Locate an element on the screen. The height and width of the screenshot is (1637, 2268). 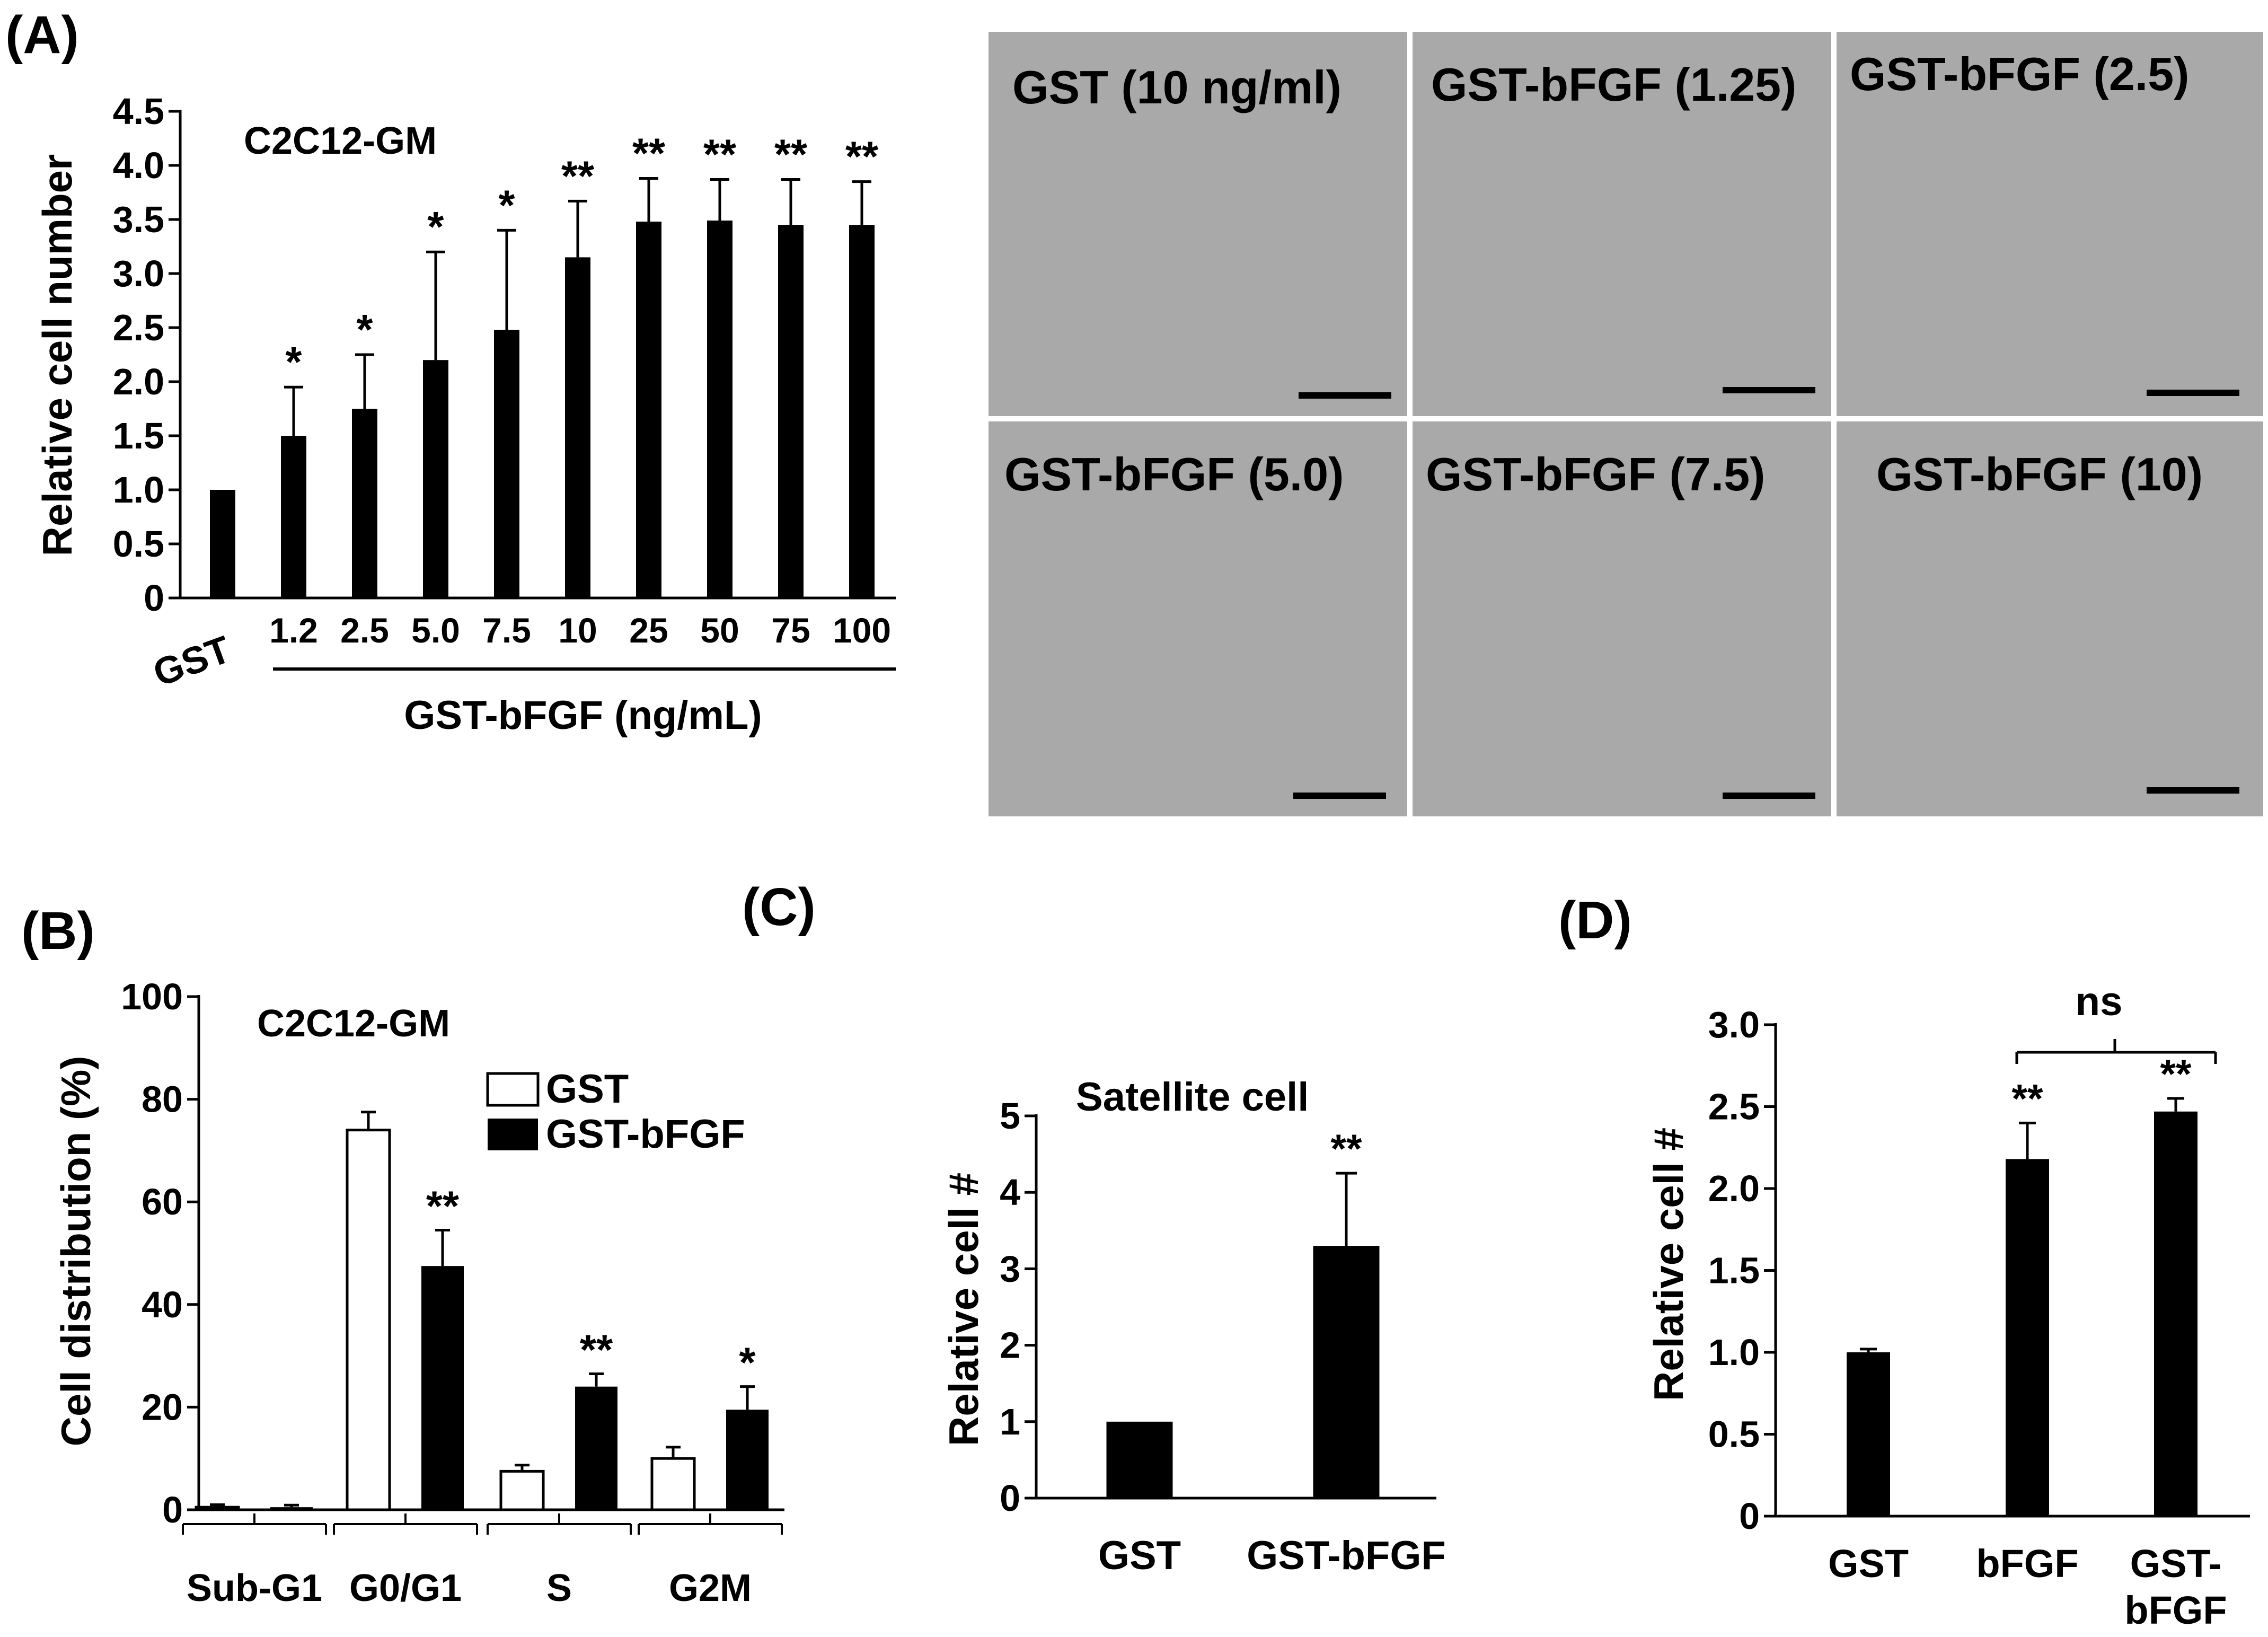
x-category-label: G0/G1 is located at coordinates (405, 1588).